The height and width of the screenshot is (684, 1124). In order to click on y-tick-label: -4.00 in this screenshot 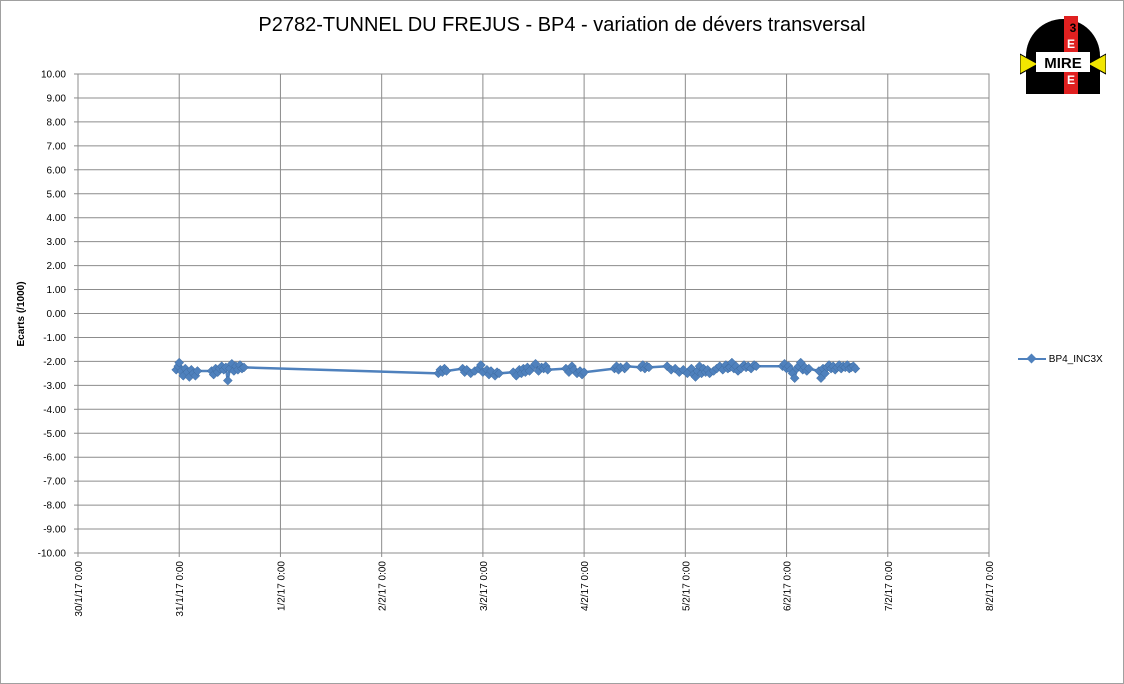, I will do `click(54, 410)`.